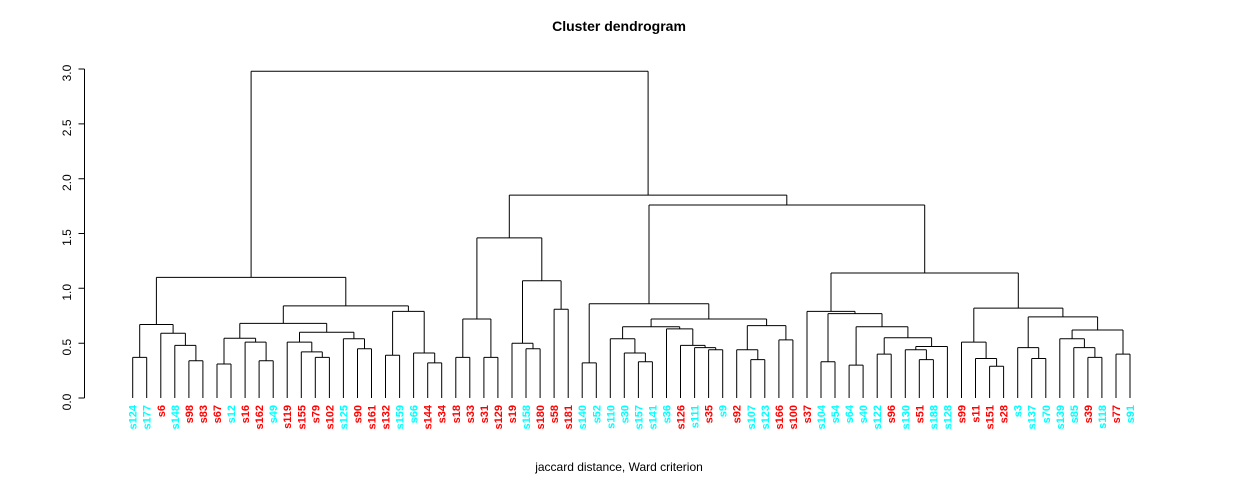  Describe the element at coordinates (246, 414) in the screenshot. I see `leaf-label-s16: s16` at that location.